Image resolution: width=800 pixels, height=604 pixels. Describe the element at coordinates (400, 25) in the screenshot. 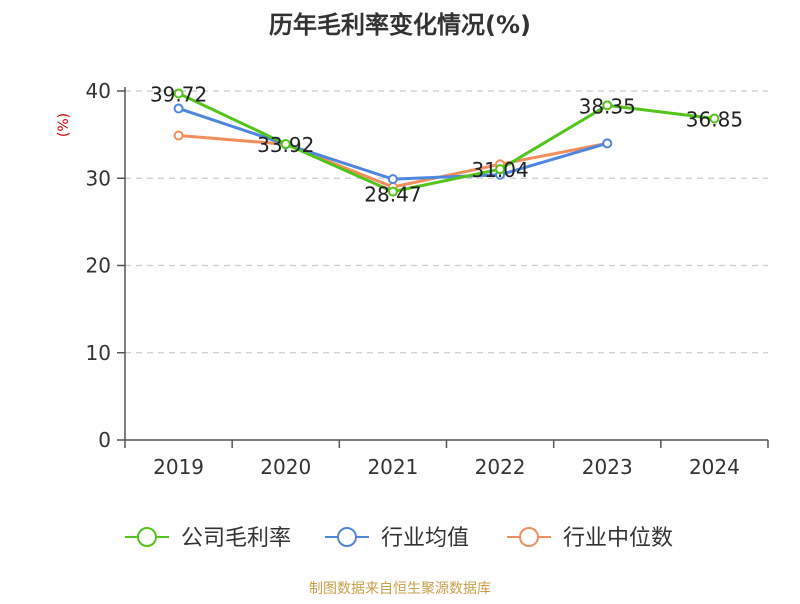

I see `chart-title: 历年毛利率变化情况(%)` at that location.